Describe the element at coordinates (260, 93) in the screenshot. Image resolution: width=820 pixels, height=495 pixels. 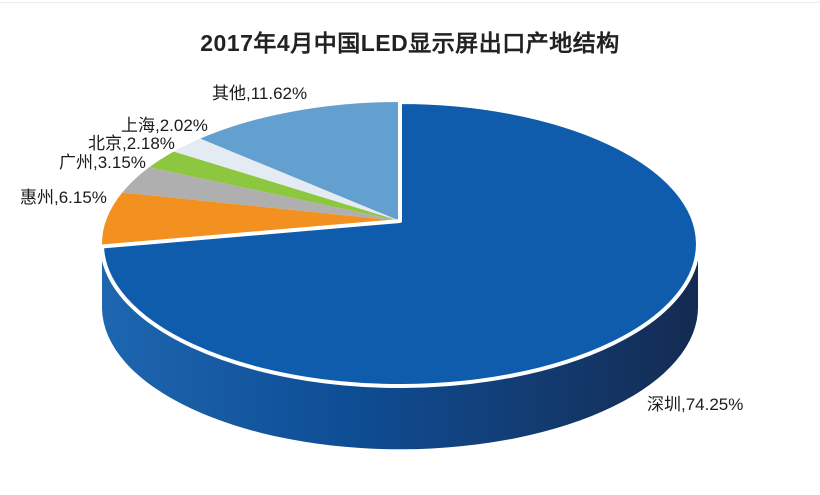
I see `slice-label-others: 其他,11.62%` at that location.